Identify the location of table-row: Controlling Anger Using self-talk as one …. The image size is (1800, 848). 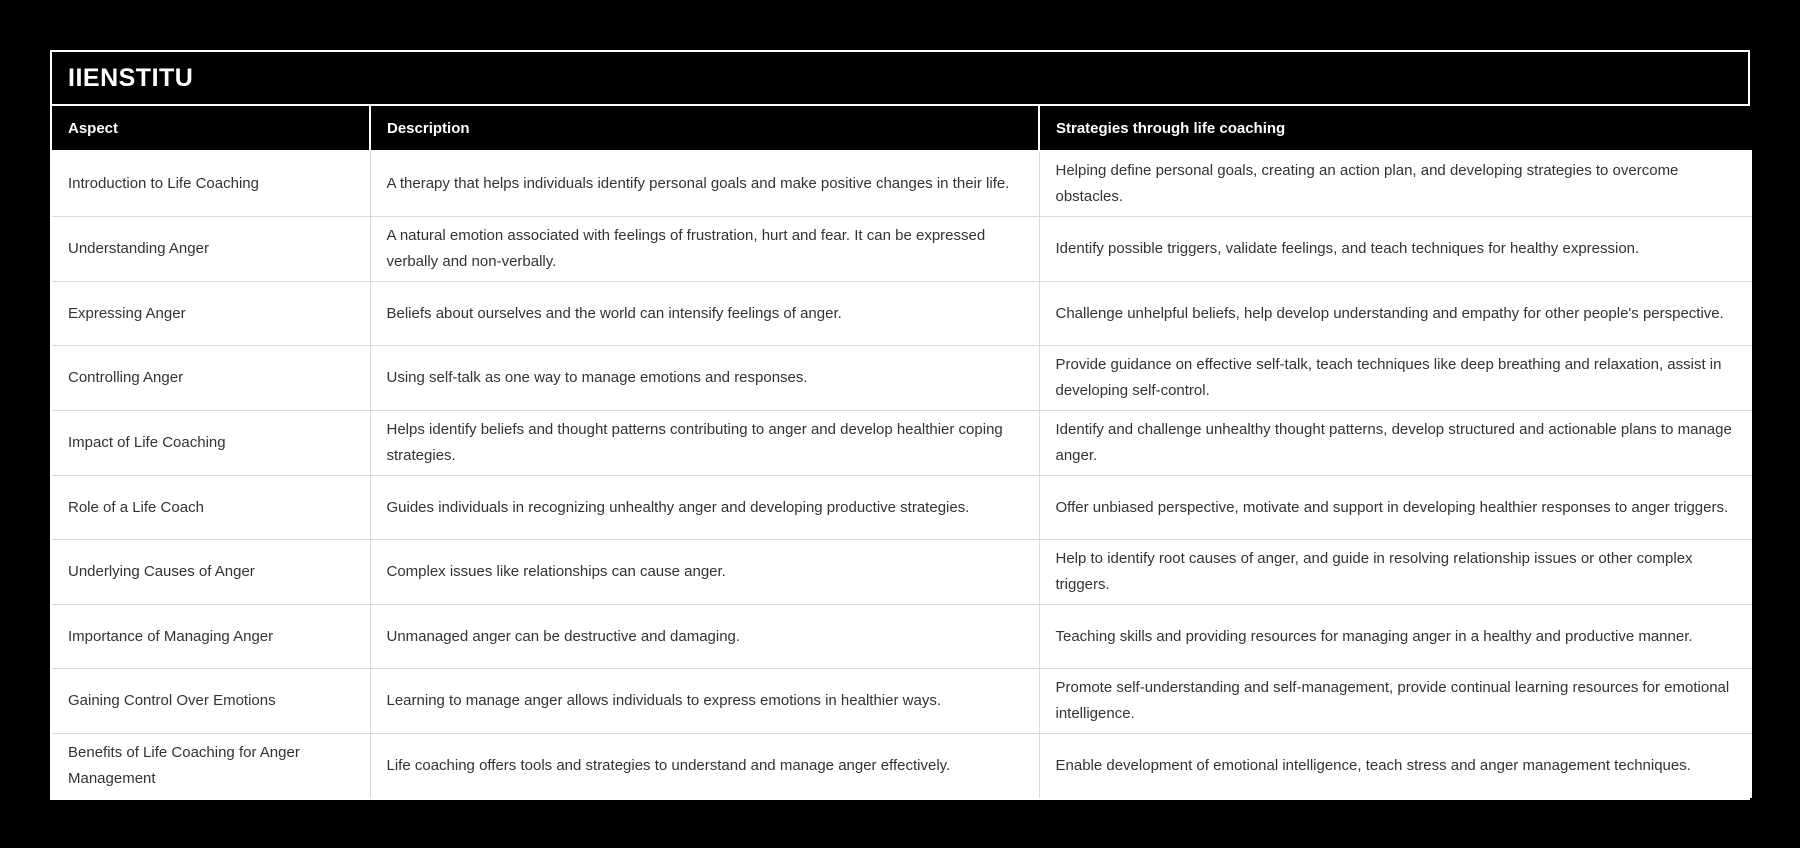
(902, 378).